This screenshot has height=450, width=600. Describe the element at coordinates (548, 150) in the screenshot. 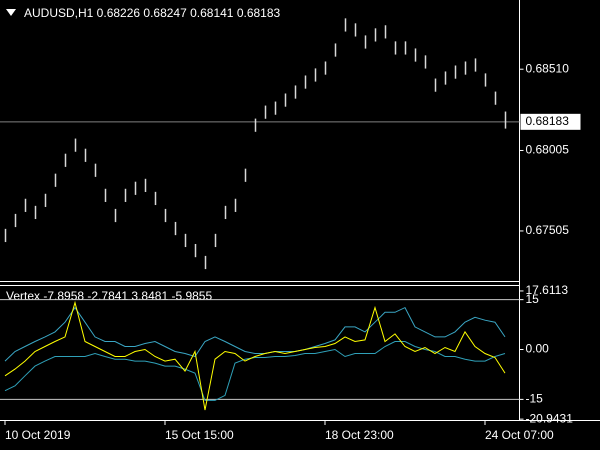

I see `y-tick-label: 0.68005` at that location.